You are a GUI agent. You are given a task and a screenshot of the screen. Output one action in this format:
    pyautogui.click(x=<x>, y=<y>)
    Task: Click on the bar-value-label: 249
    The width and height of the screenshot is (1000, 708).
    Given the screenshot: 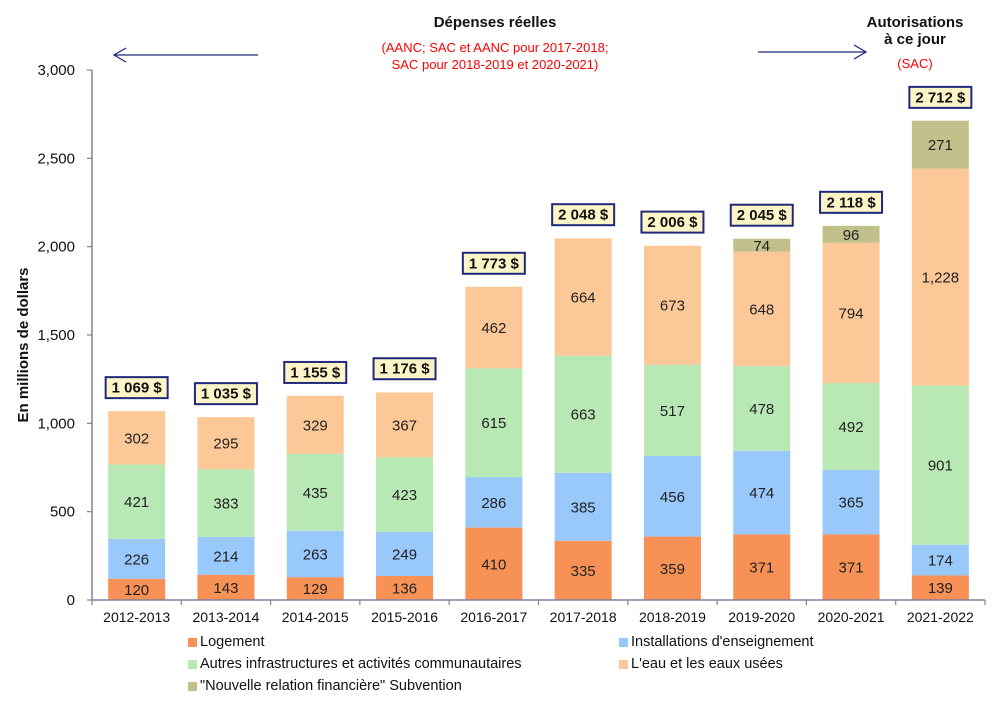 What is the action you would take?
    pyautogui.click(x=404, y=554)
    